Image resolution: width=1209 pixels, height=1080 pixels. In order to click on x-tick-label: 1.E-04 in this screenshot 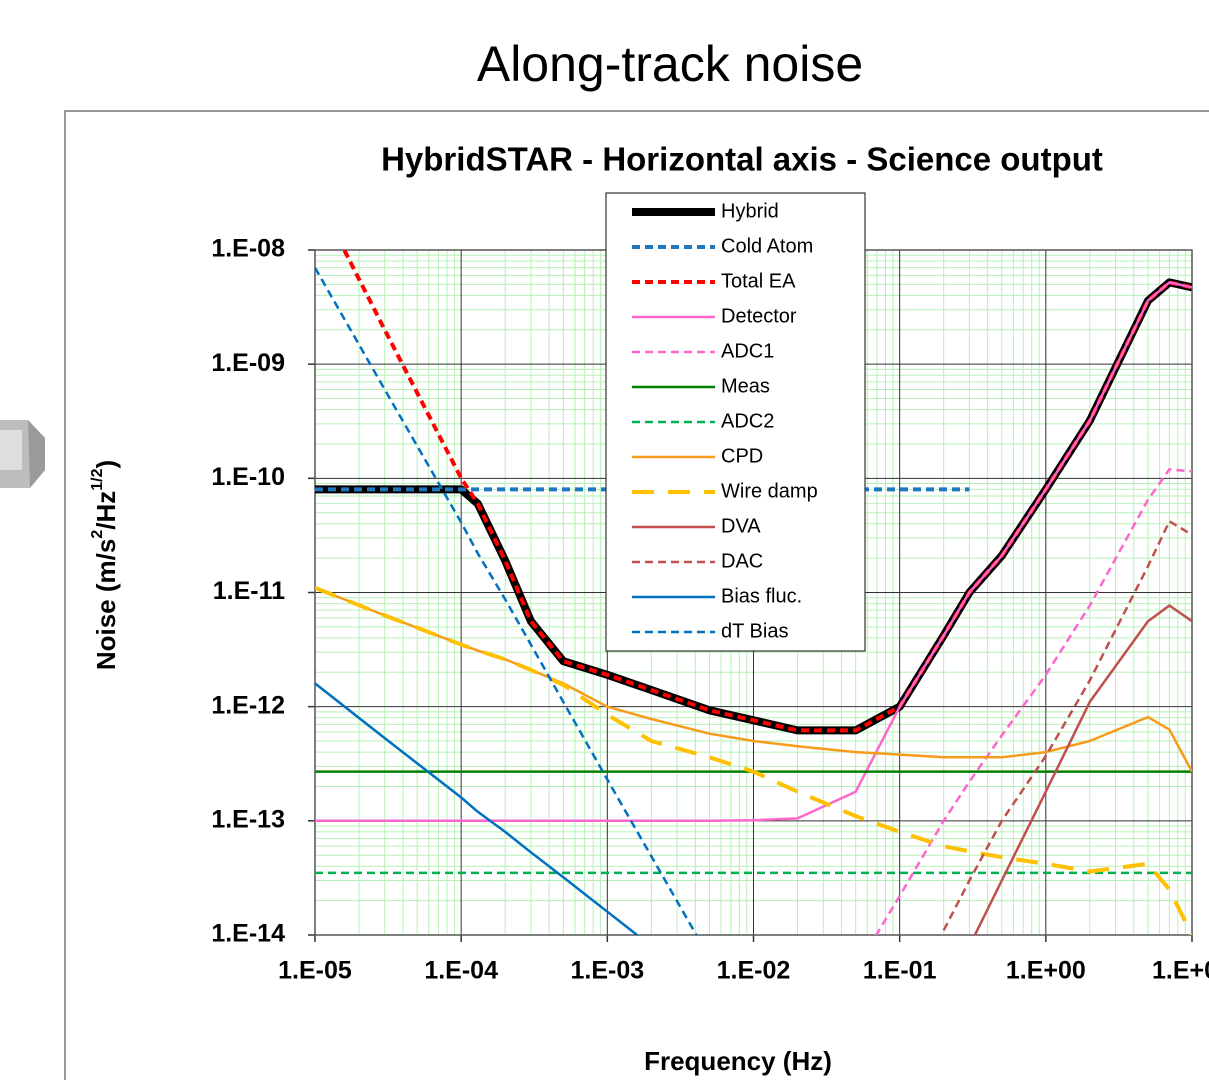, I will do `click(461, 971)`.